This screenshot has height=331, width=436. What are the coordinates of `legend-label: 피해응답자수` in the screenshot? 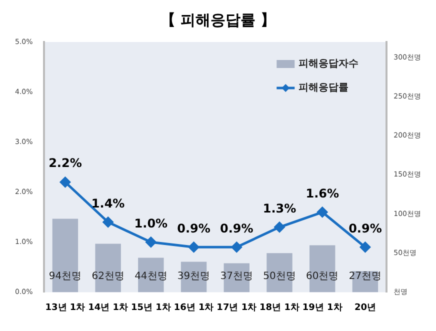 It's located at (328, 64).